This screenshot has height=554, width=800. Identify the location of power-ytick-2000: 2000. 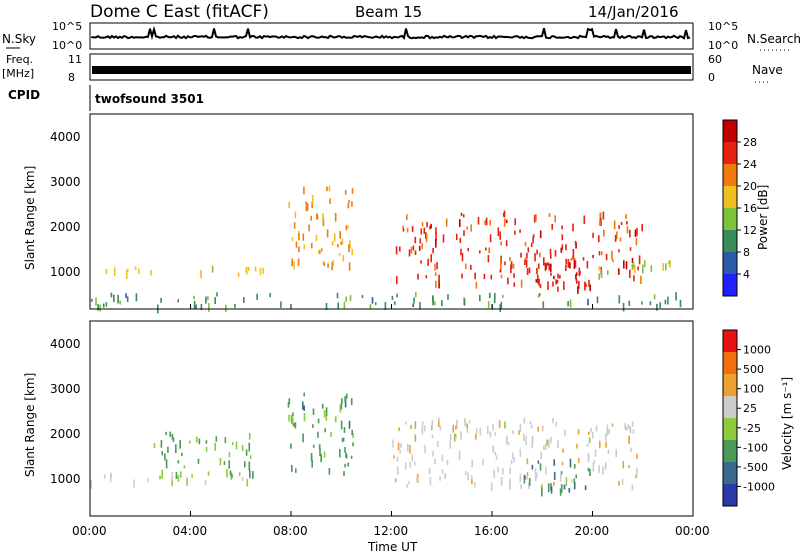
(65, 227).